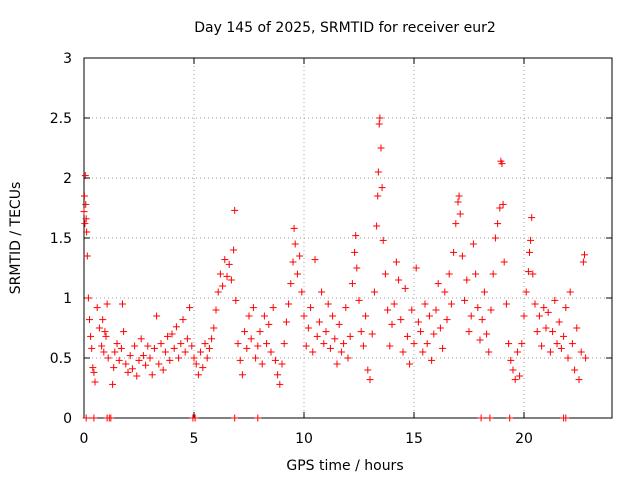 Image resolution: width=640 pixels, height=480 pixels. I want to click on x-tick-label: 10, so click(304, 439).